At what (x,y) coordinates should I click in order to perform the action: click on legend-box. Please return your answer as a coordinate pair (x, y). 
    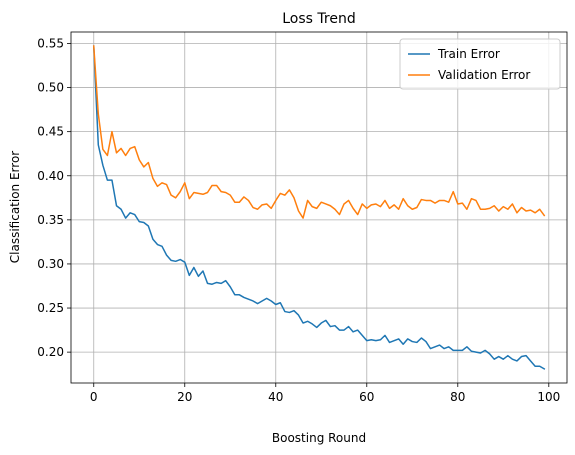
    Looking at the image, I should click on (480, 64).